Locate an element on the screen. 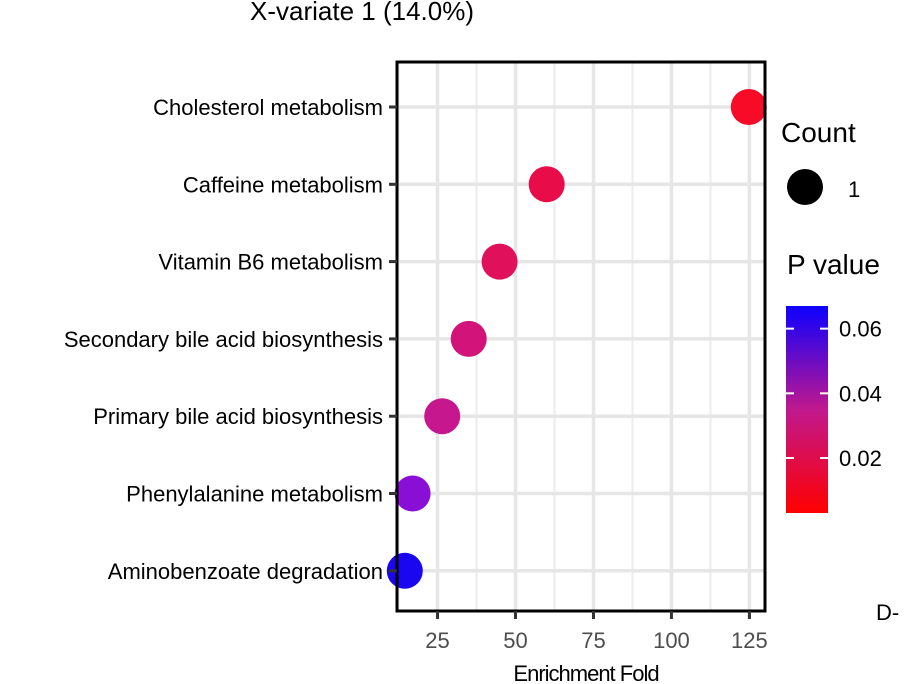  x-tick-label: 50 is located at coordinates (515, 640).